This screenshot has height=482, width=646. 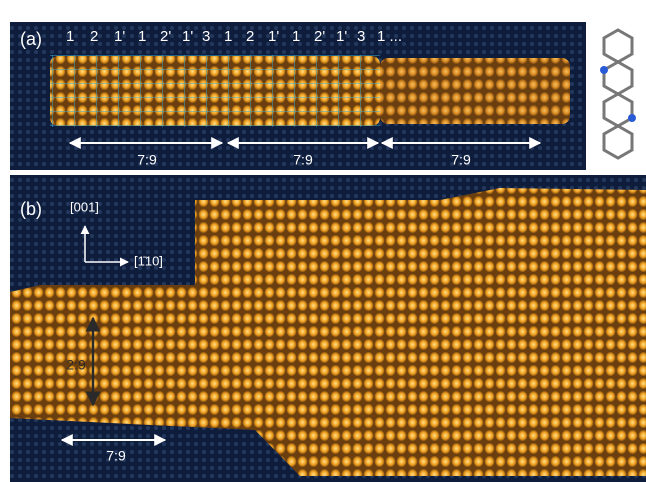 What do you see at coordinates (148, 260) in the screenshot?
I see `direction-label: [1̄10]` at bounding box center [148, 260].